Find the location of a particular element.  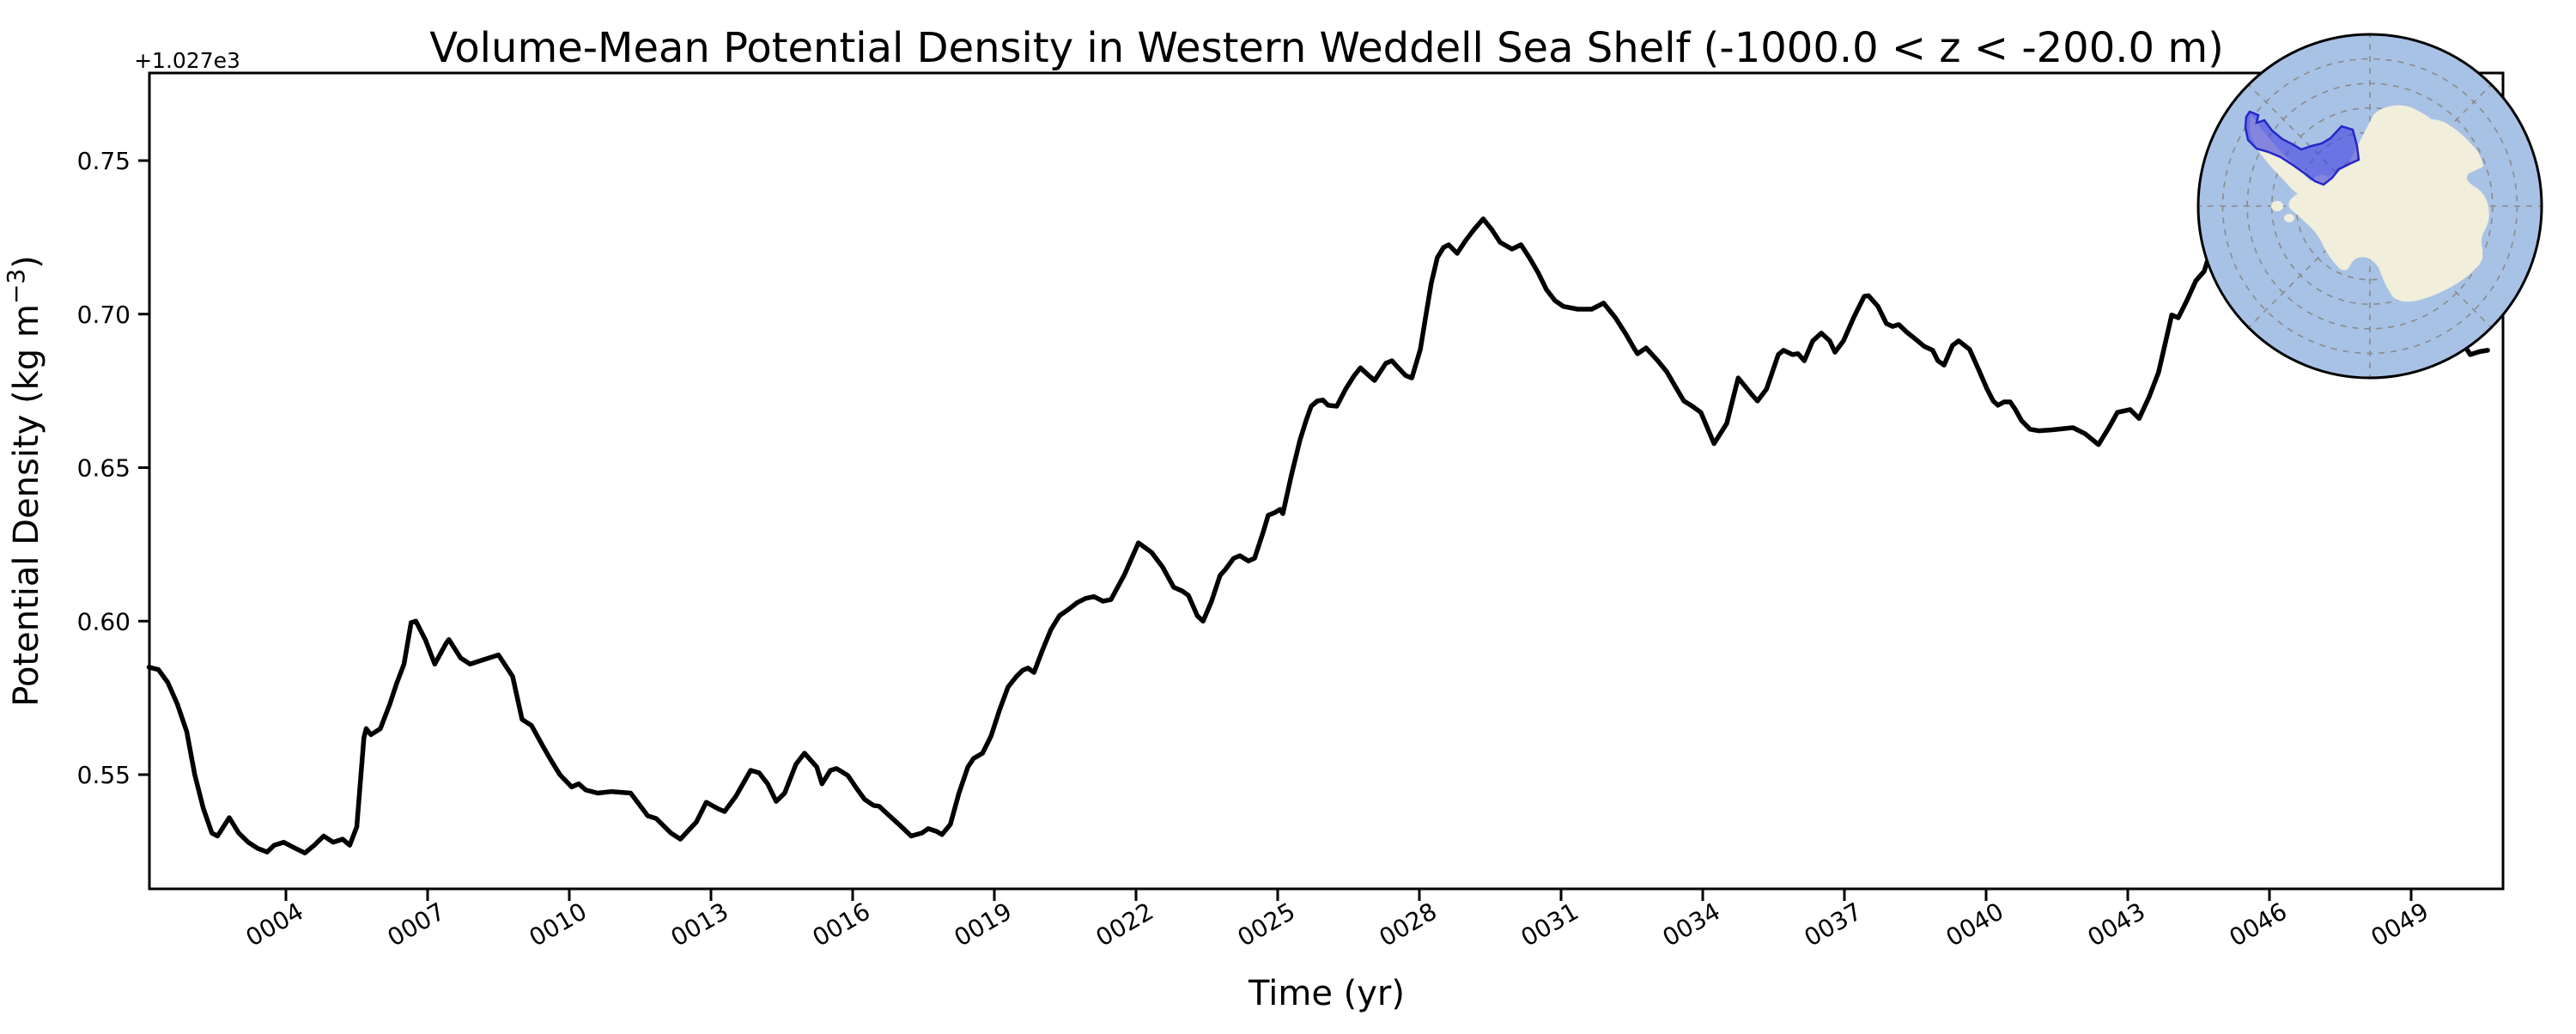

y-axis-offset-text: +1.027e3 is located at coordinates (187, 60).